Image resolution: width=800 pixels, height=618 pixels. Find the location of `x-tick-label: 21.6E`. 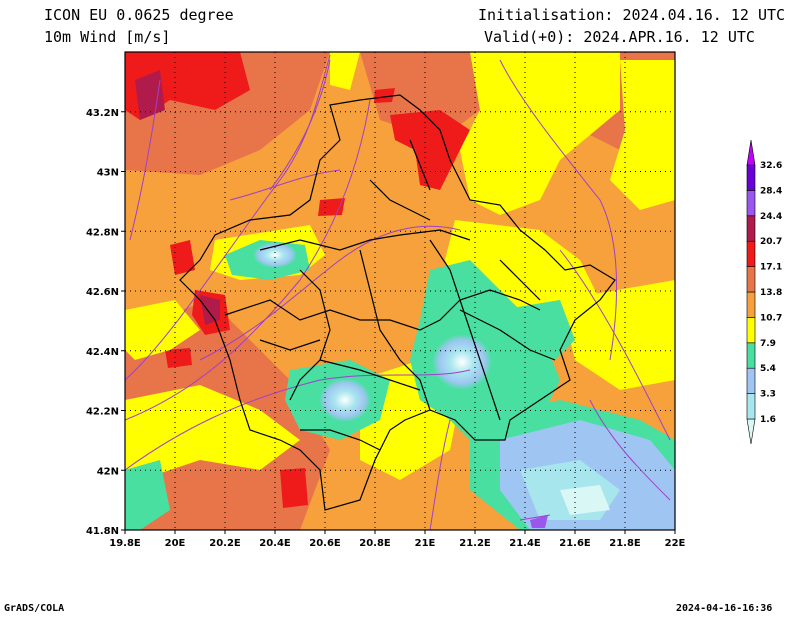

x-tick-label: 21.6E is located at coordinates (575, 543).